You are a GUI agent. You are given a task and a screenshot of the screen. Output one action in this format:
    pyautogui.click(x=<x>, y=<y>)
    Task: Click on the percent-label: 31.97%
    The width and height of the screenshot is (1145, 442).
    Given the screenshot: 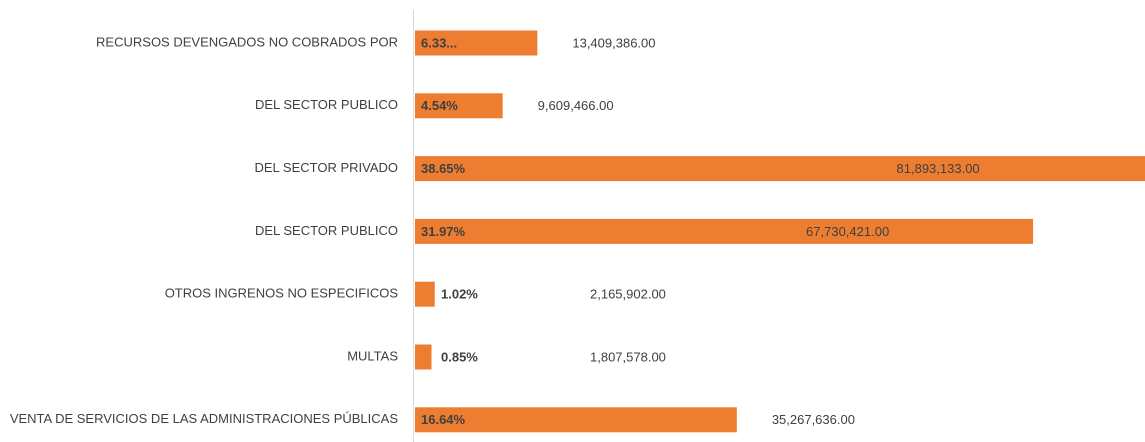 What is the action you would take?
    pyautogui.click(x=443, y=231)
    